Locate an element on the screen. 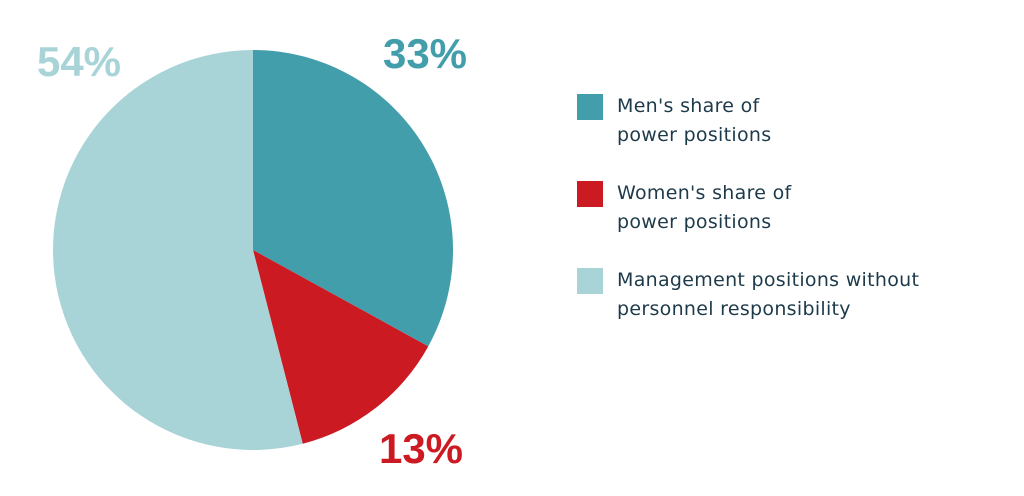  legend-label: Men's share of power positions is located at coordinates (694, 120).